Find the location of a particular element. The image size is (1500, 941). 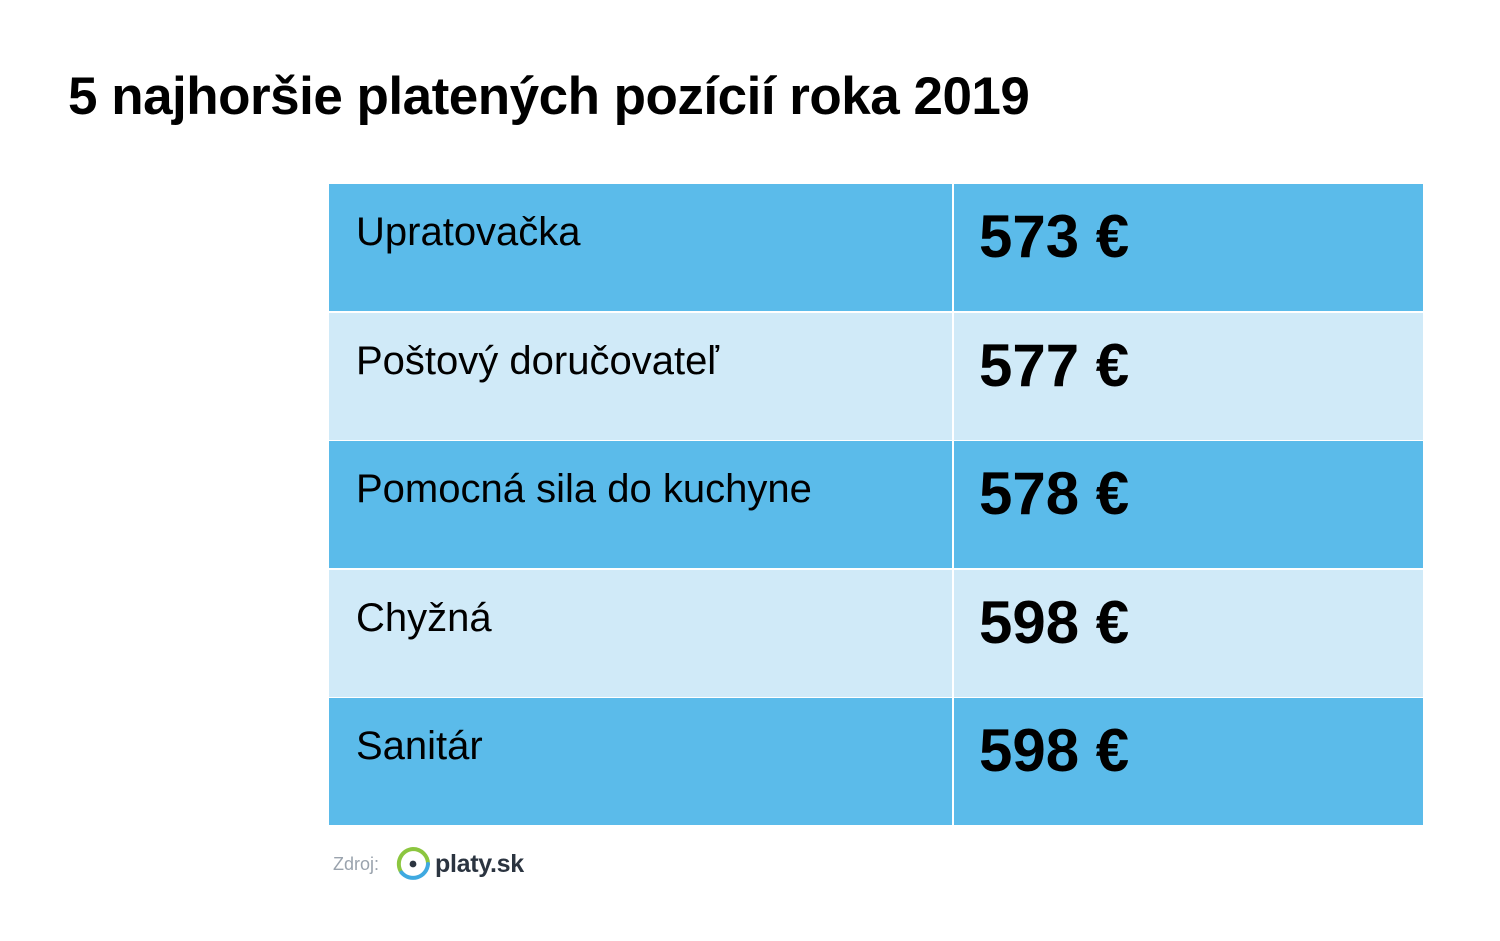

salary-value-cell: 573 € is located at coordinates (1188, 247).